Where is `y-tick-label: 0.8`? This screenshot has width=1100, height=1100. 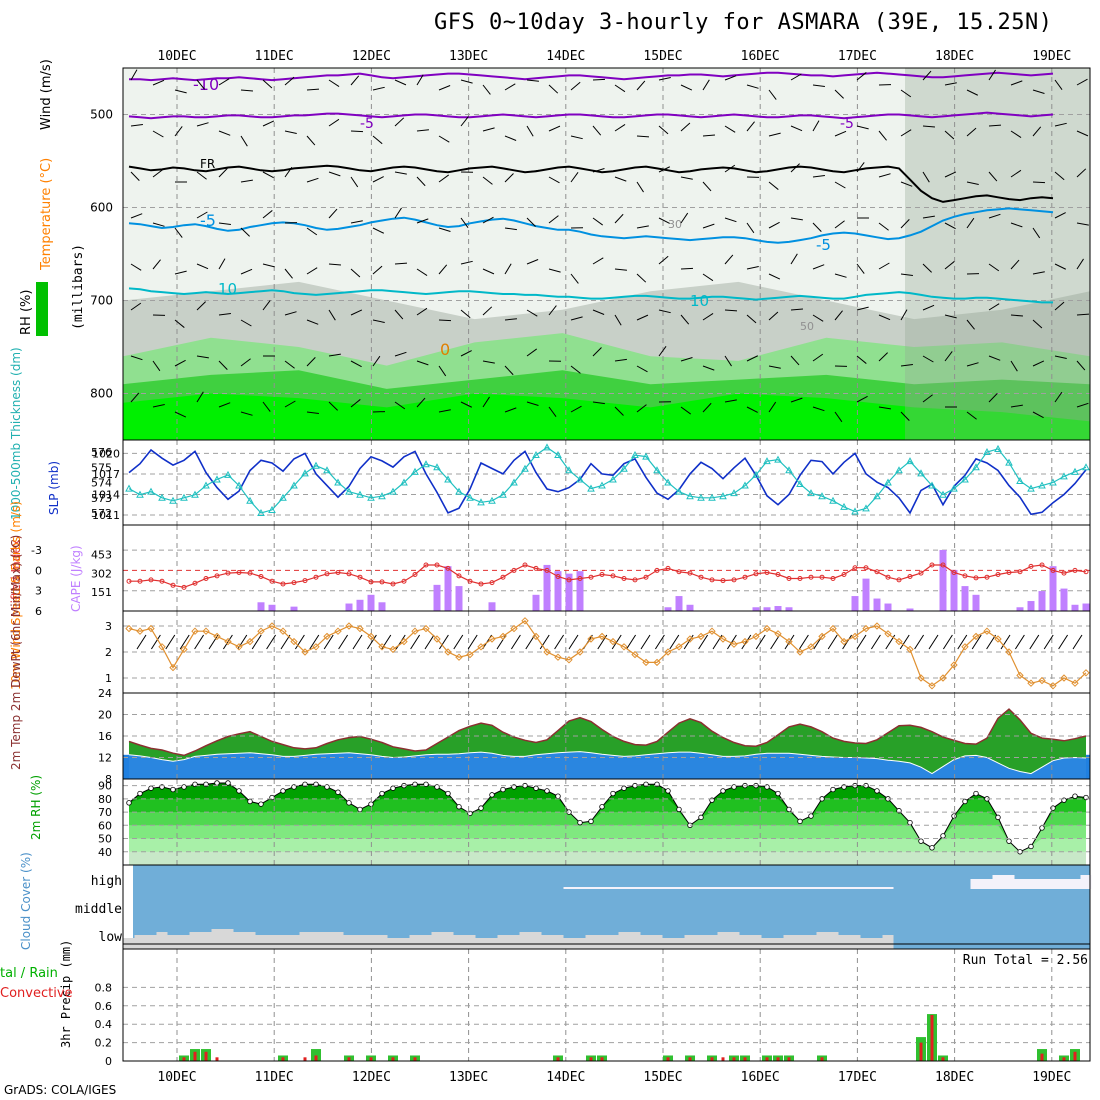 y-tick-label: 0.8 is located at coordinates (104, 987).